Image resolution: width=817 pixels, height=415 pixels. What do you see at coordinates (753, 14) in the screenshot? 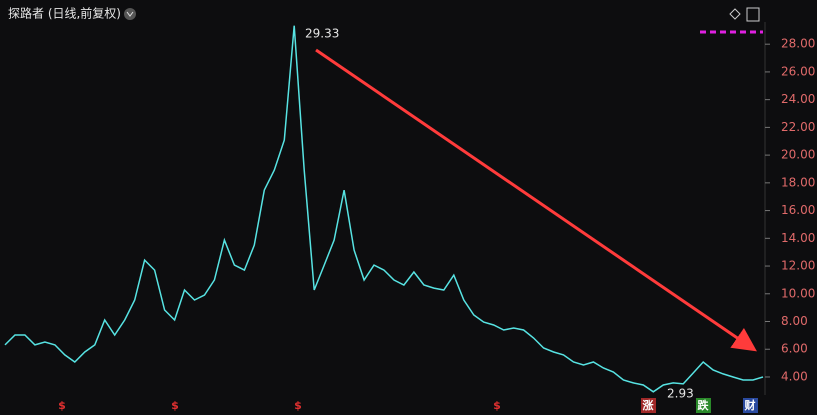
I see `panel-button` at bounding box center [753, 14].